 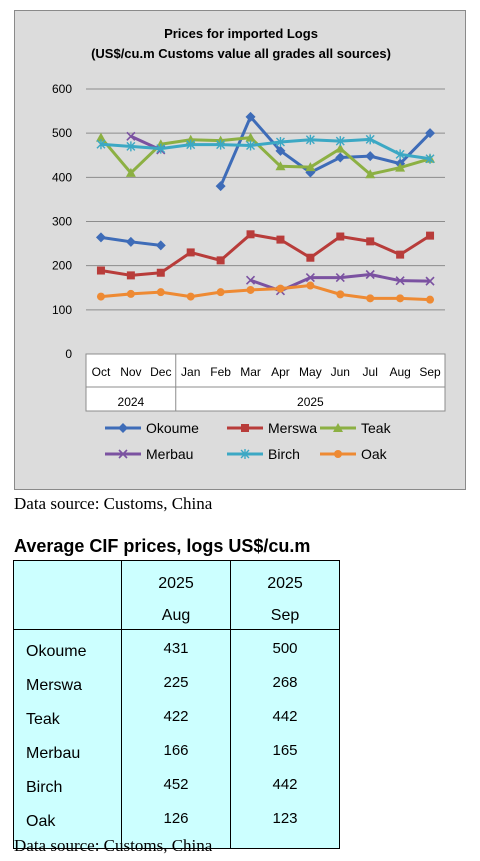 What do you see at coordinates (62, 133) in the screenshot?
I see `y-tick-label: 500` at bounding box center [62, 133].